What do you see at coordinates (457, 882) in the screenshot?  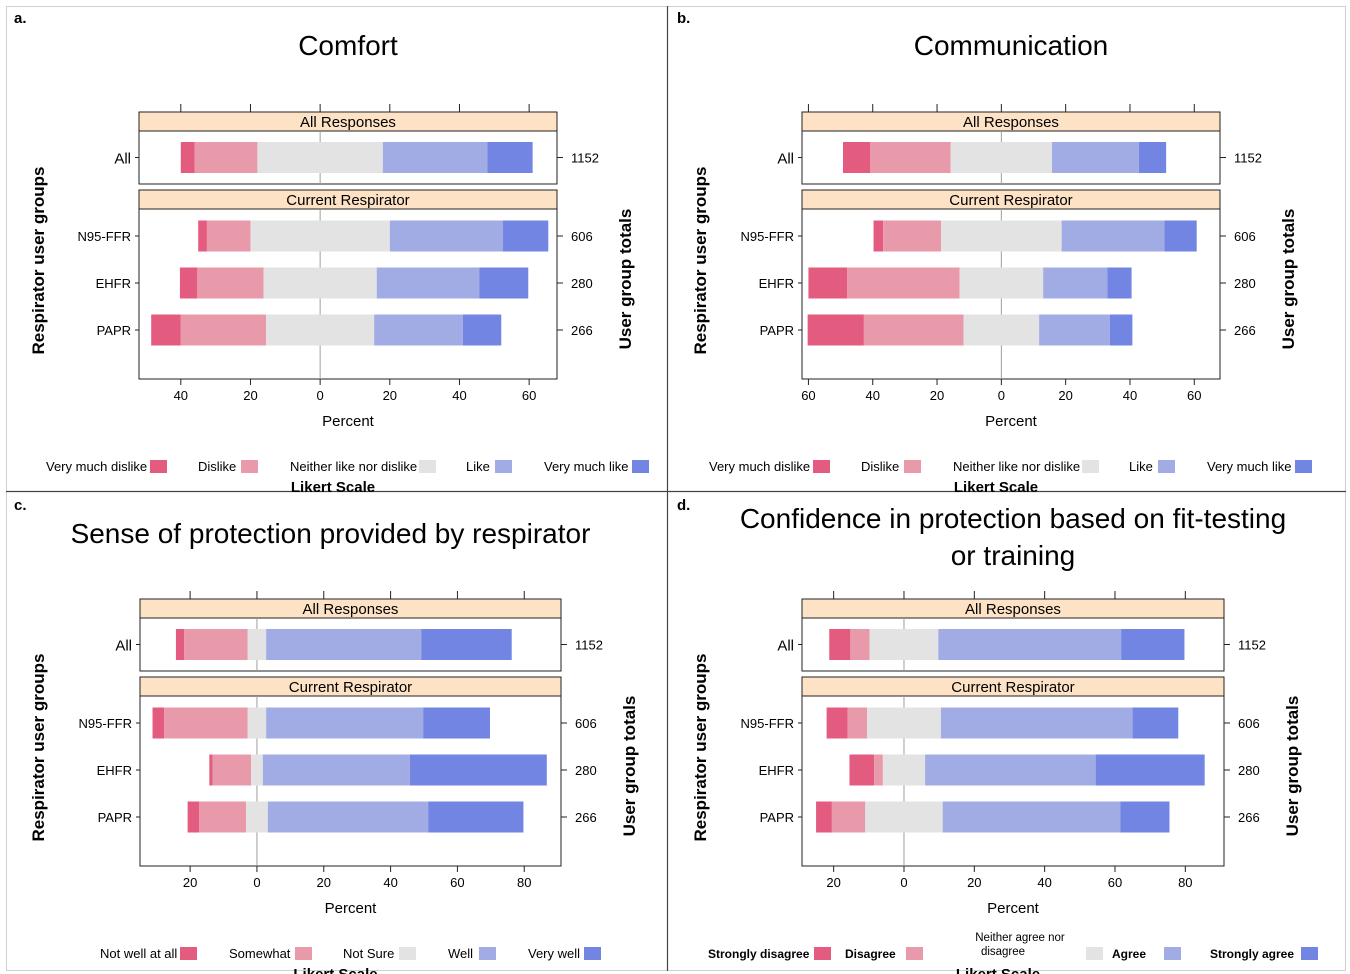 I see `x-tick-label: 60` at bounding box center [457, 882].